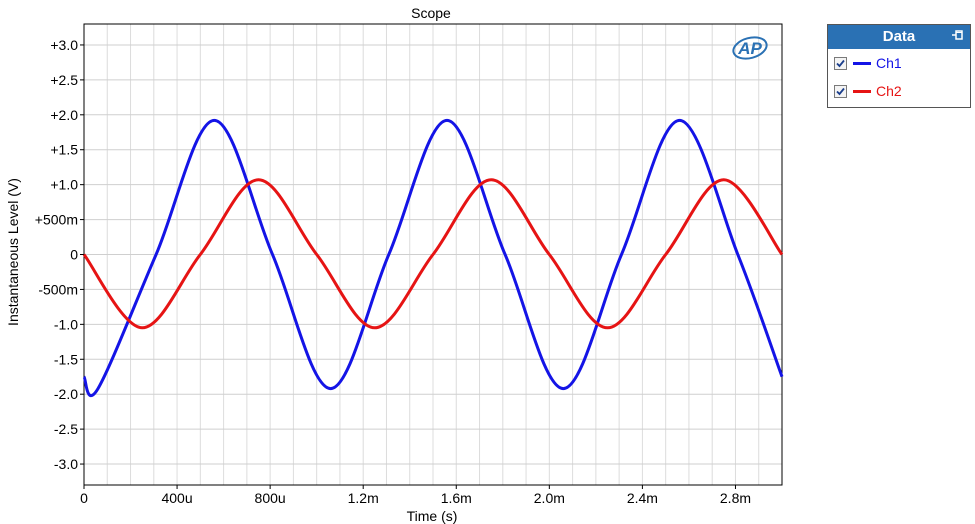 Image resolution: width=975 pixels, height=524 pixels. I want to click on x-tick-label: 1.6m, so click(456, 498).